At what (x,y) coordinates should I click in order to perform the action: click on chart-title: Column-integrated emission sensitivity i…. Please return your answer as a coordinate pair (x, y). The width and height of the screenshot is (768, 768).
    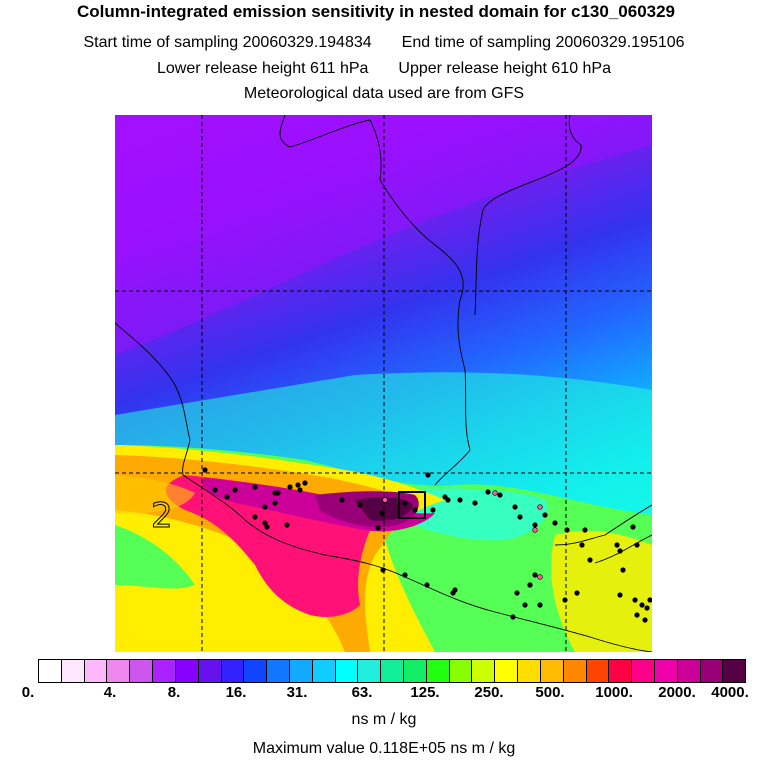
    Looking at the image, I should click on (376, 11).